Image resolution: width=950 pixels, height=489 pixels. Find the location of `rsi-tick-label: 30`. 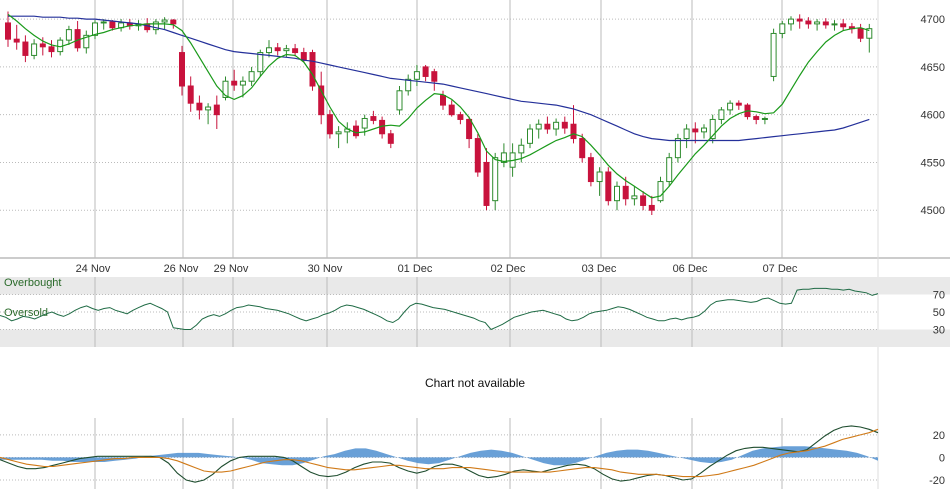

rsi-tick-label: 30 is located at coordinates (939, 331).